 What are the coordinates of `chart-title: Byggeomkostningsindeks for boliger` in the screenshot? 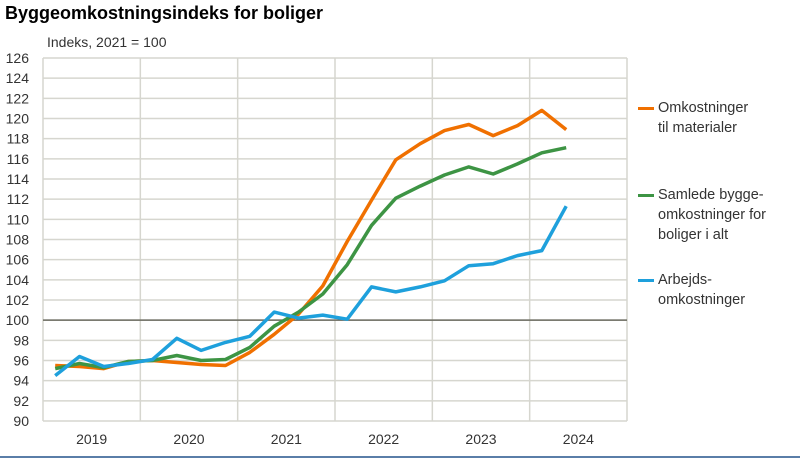 It's located at (164, 13).